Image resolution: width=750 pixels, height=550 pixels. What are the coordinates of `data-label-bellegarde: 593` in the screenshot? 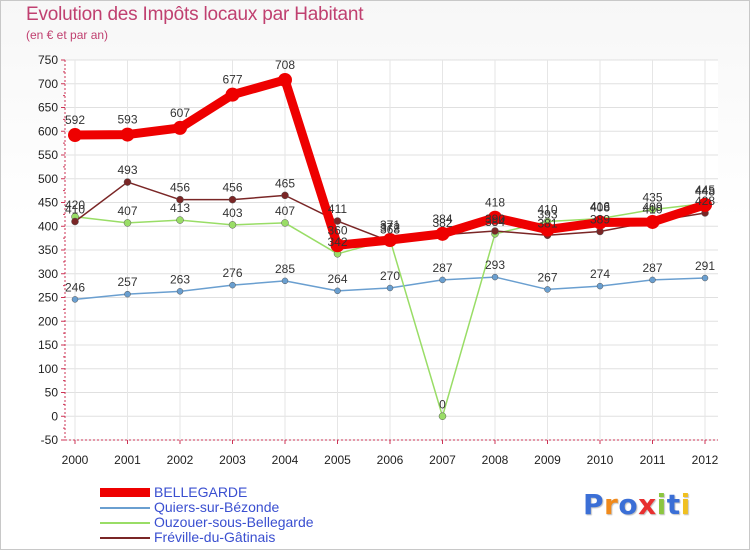 It's located at (127, 120).